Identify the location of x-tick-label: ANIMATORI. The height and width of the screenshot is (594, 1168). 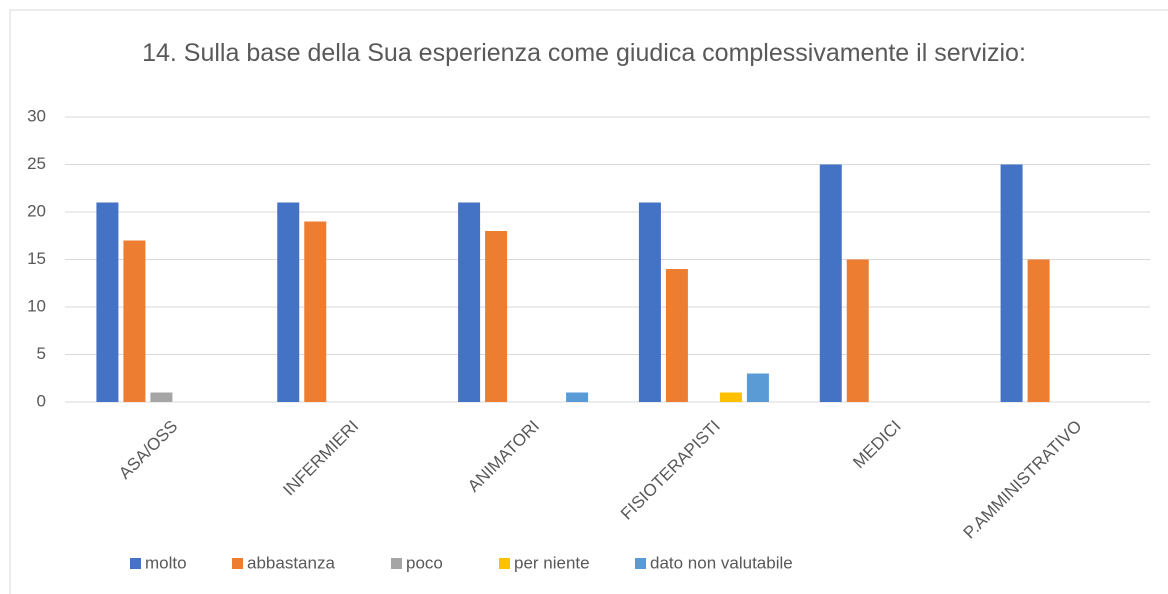
(503, 456).